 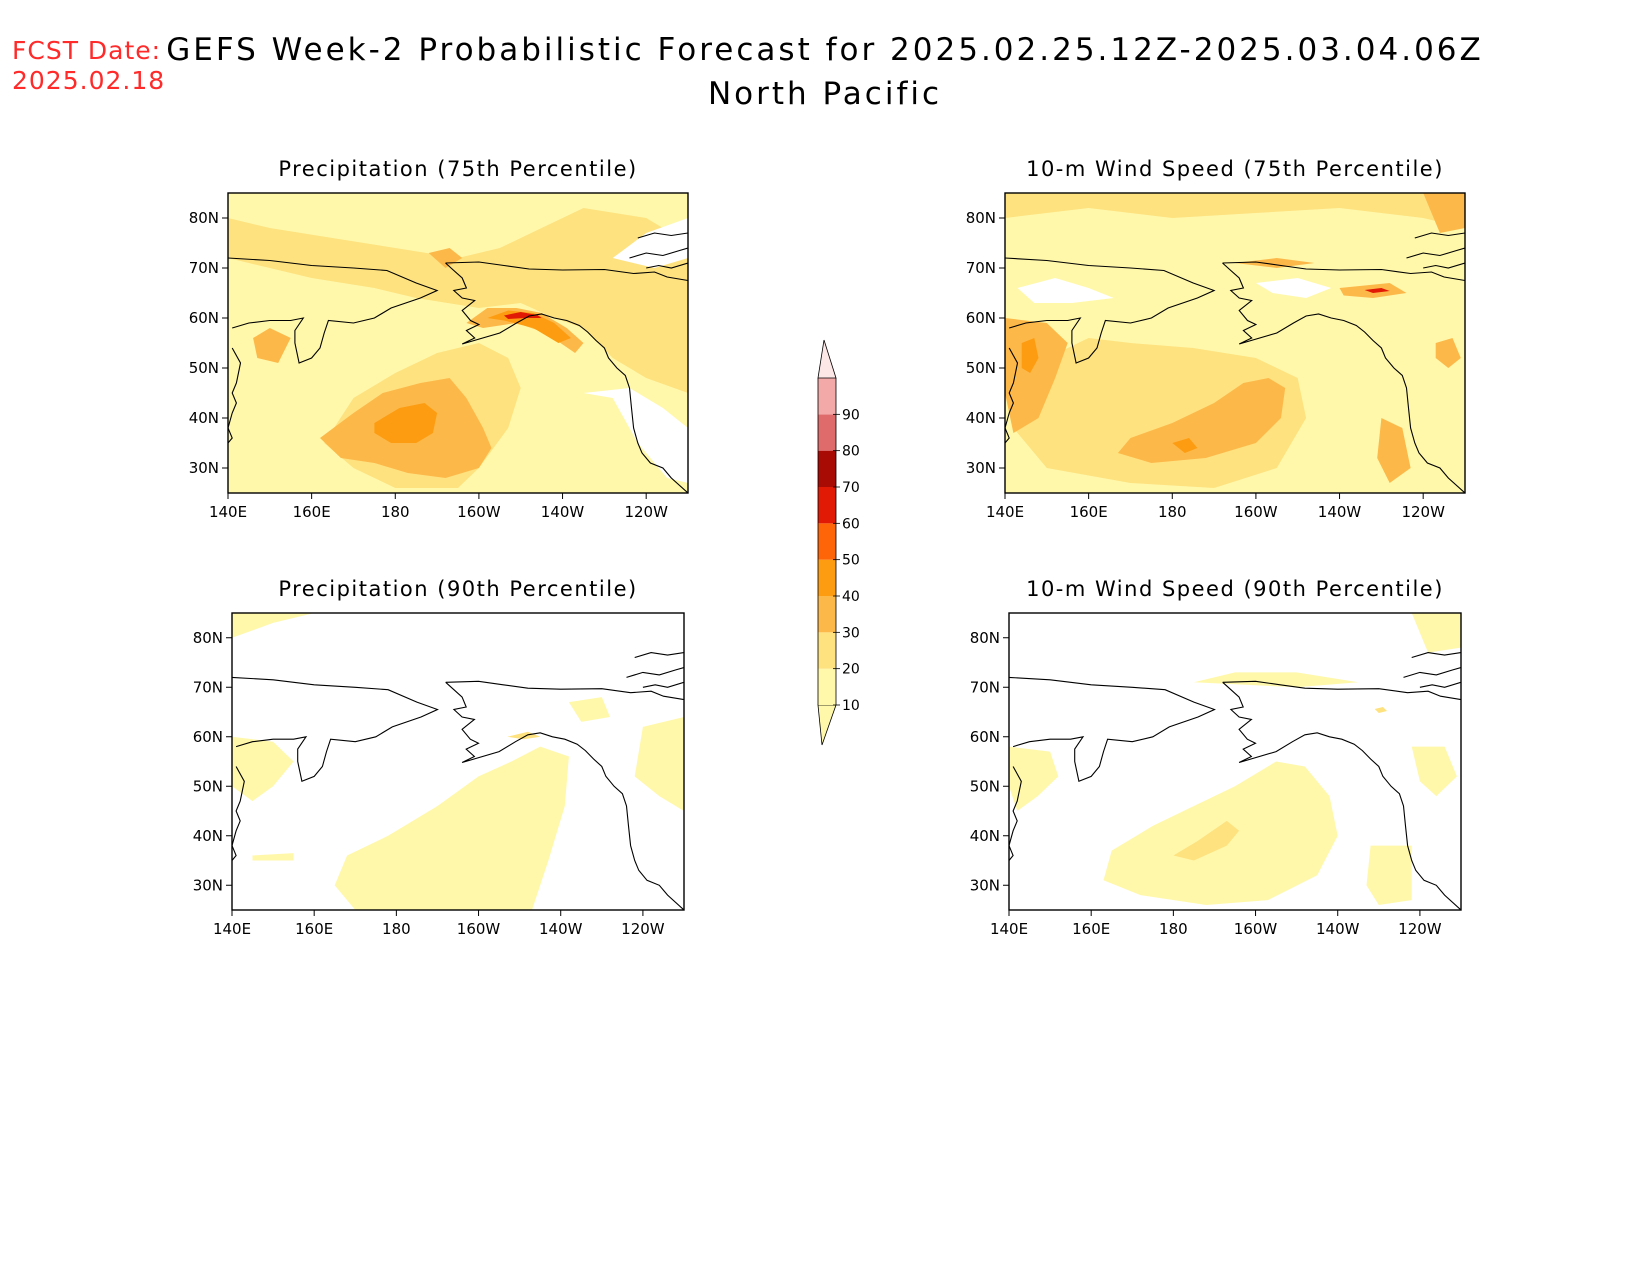 What do you see at coordinates (851, 633) in the screenshot?
I see `colorbar-label: 30` at bounding box center [851, 633].